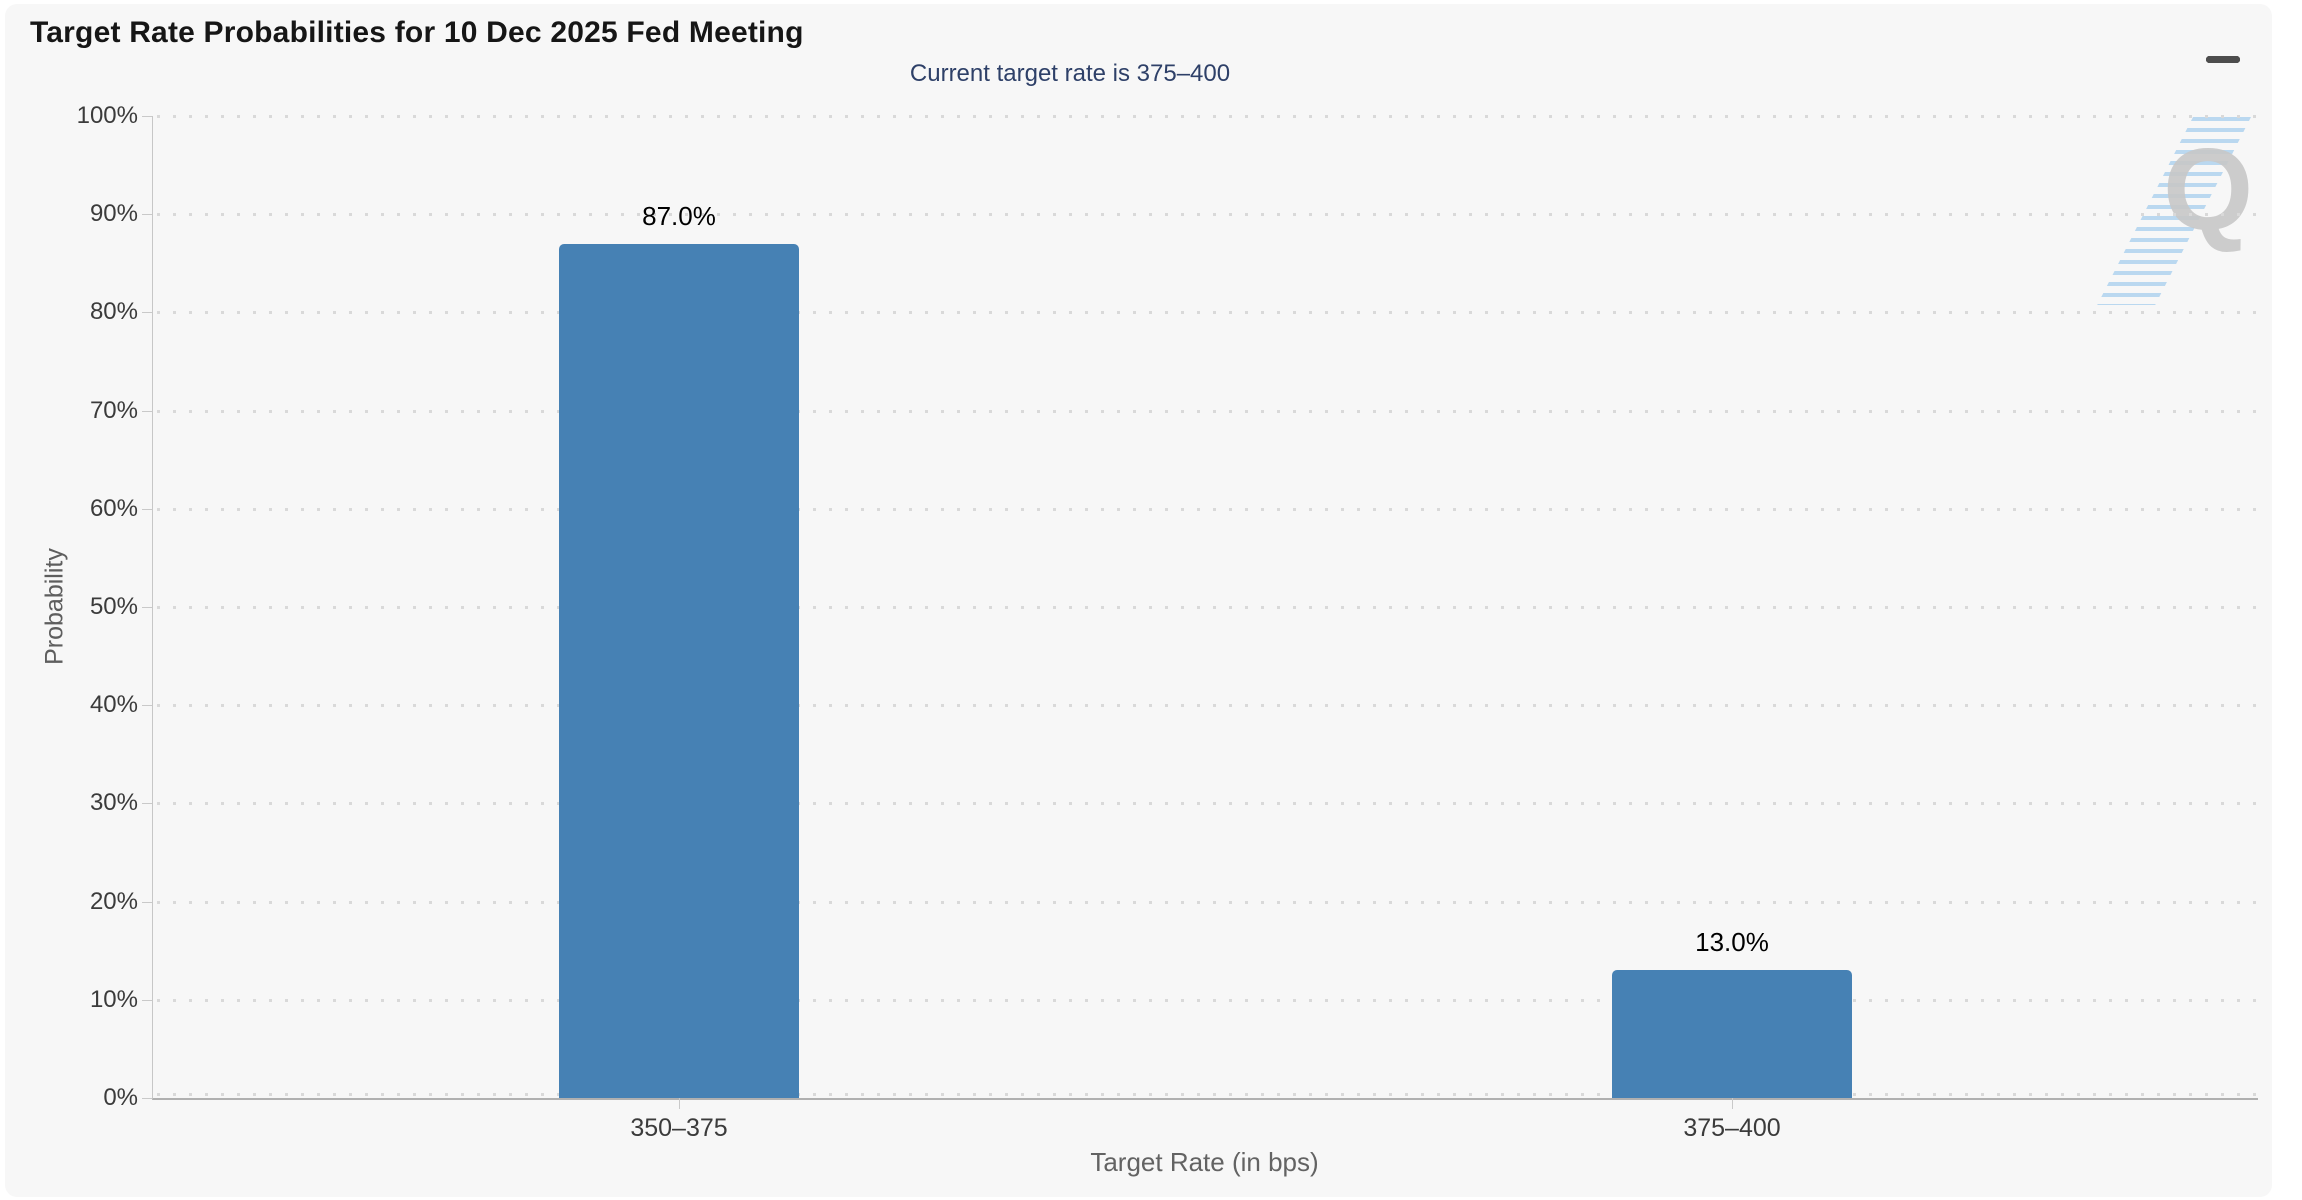 Image resolution: width=2302 pixels, height=1200 pixels. I want to click on y-axis-tick-label: 10%, so click(113, 999).